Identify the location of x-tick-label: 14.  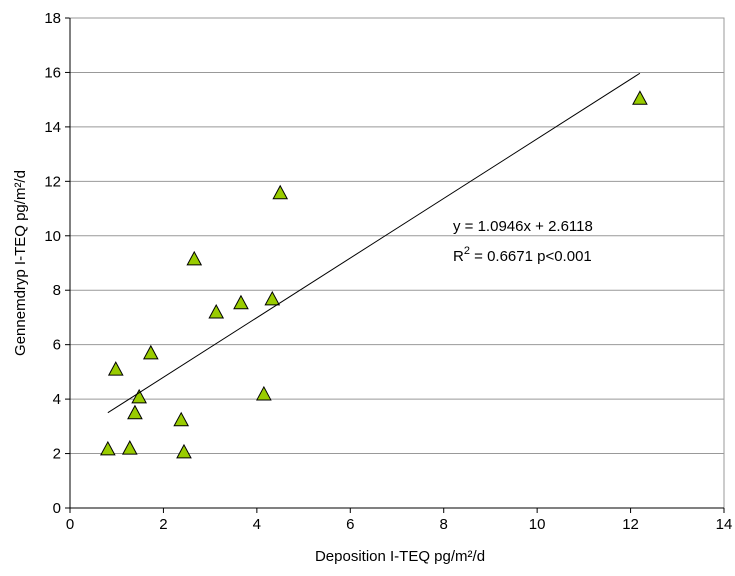
(724, 524).